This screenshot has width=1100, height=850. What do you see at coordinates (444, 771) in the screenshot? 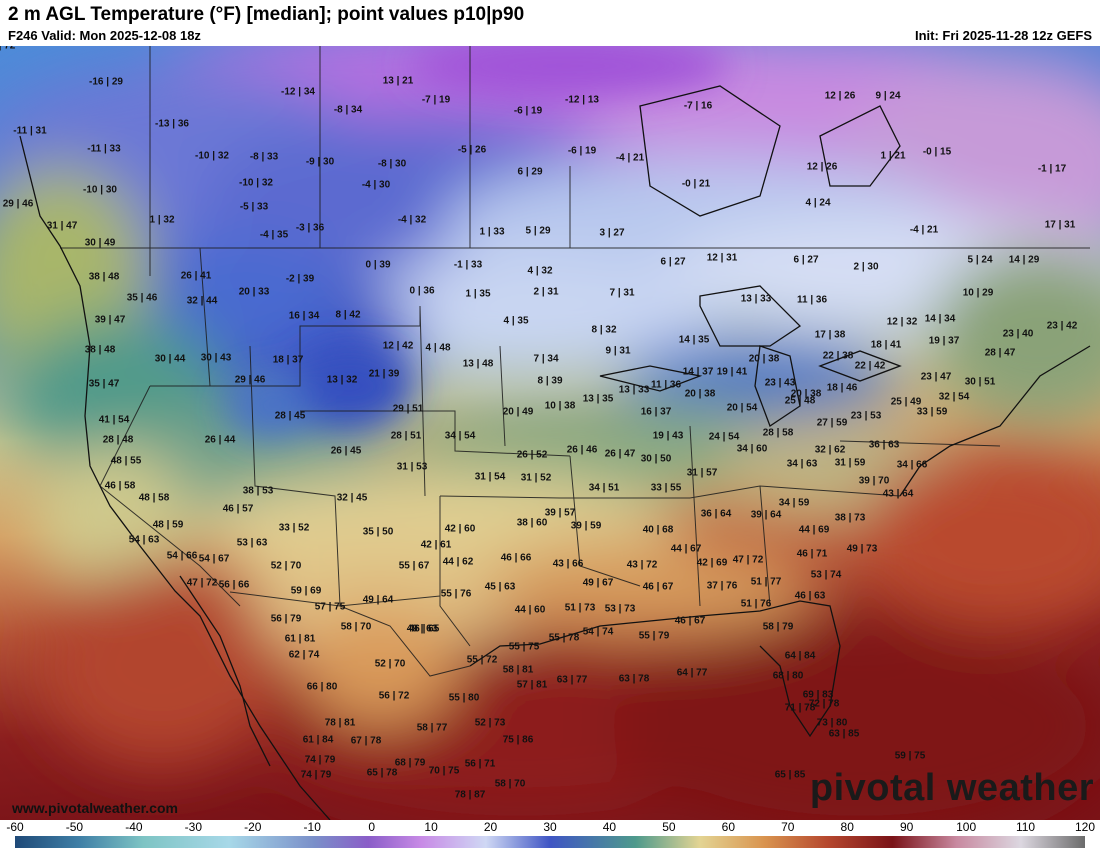
I see `point-value-label: 70 | 75` at bounding box center [444, 771].